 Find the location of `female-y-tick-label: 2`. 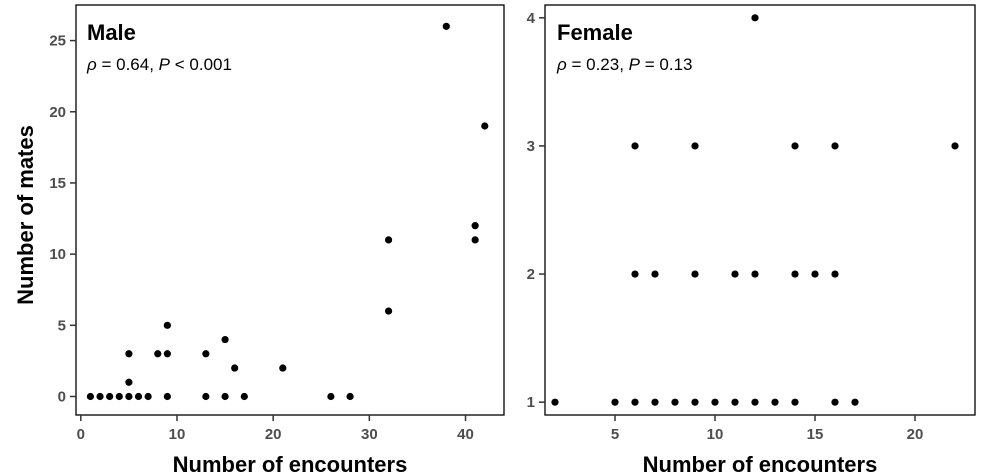

female-y-tick-label: 2 is located at coordinates (531, 274).